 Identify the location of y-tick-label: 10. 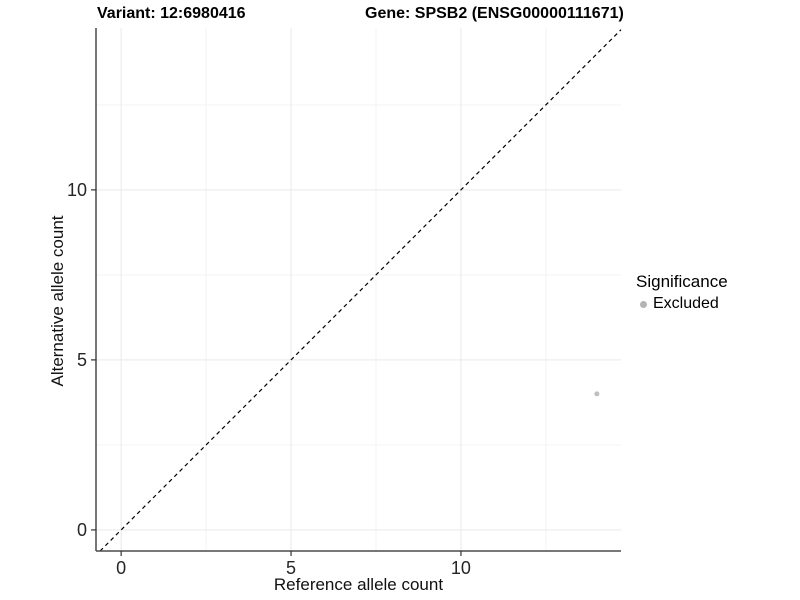
(76, 189).